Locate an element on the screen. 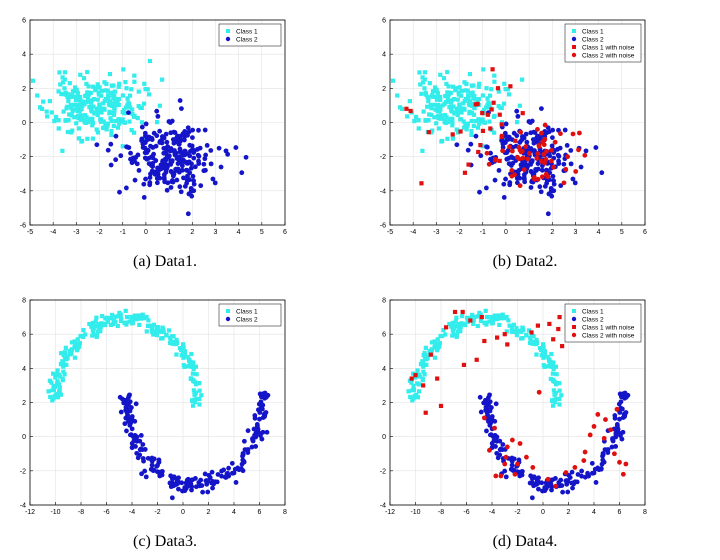 The width and height of the screenshot is (720, 560). tick-label-x: -2 is located at coordinates (459, 232).